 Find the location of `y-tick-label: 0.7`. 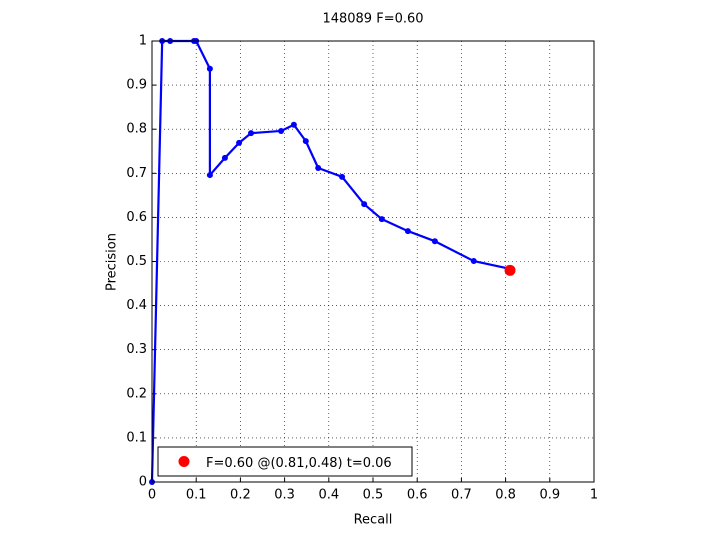

y-tick-label: 0.7 is located at coordinates (136, 173).